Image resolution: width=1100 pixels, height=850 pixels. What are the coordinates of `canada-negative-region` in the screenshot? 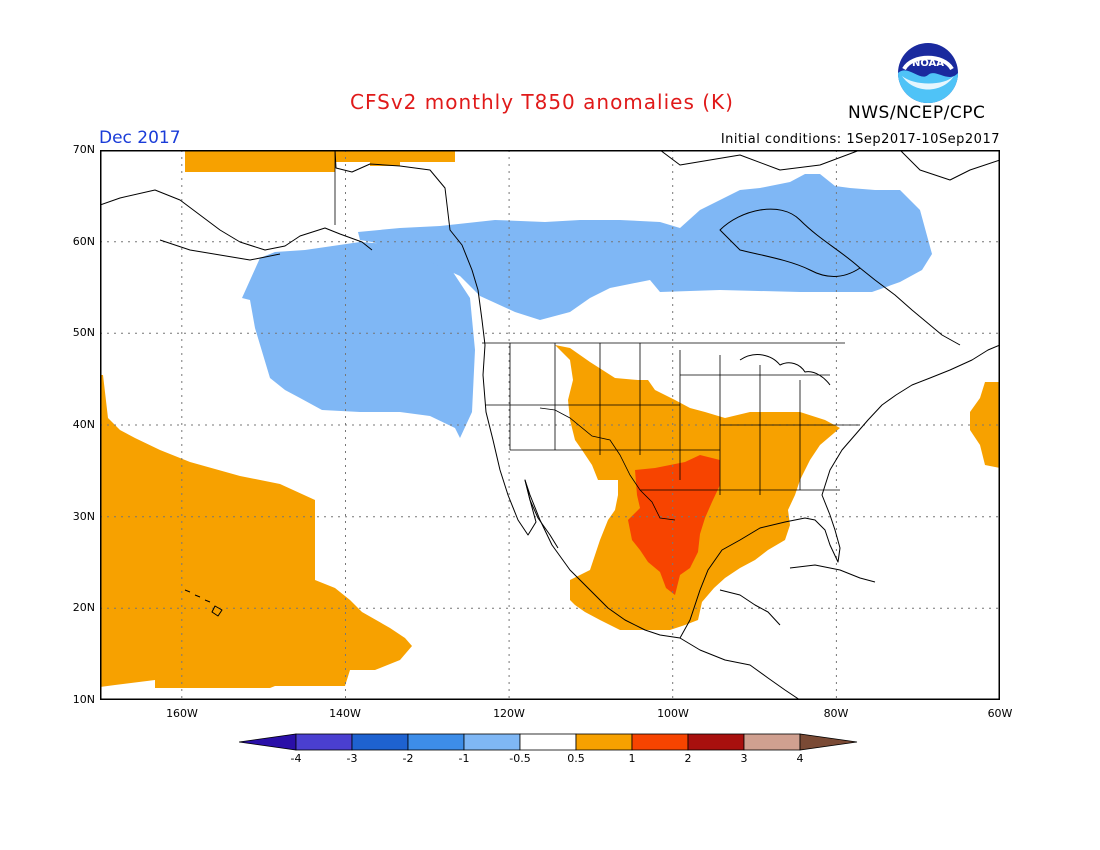 It's located at (645, 247).